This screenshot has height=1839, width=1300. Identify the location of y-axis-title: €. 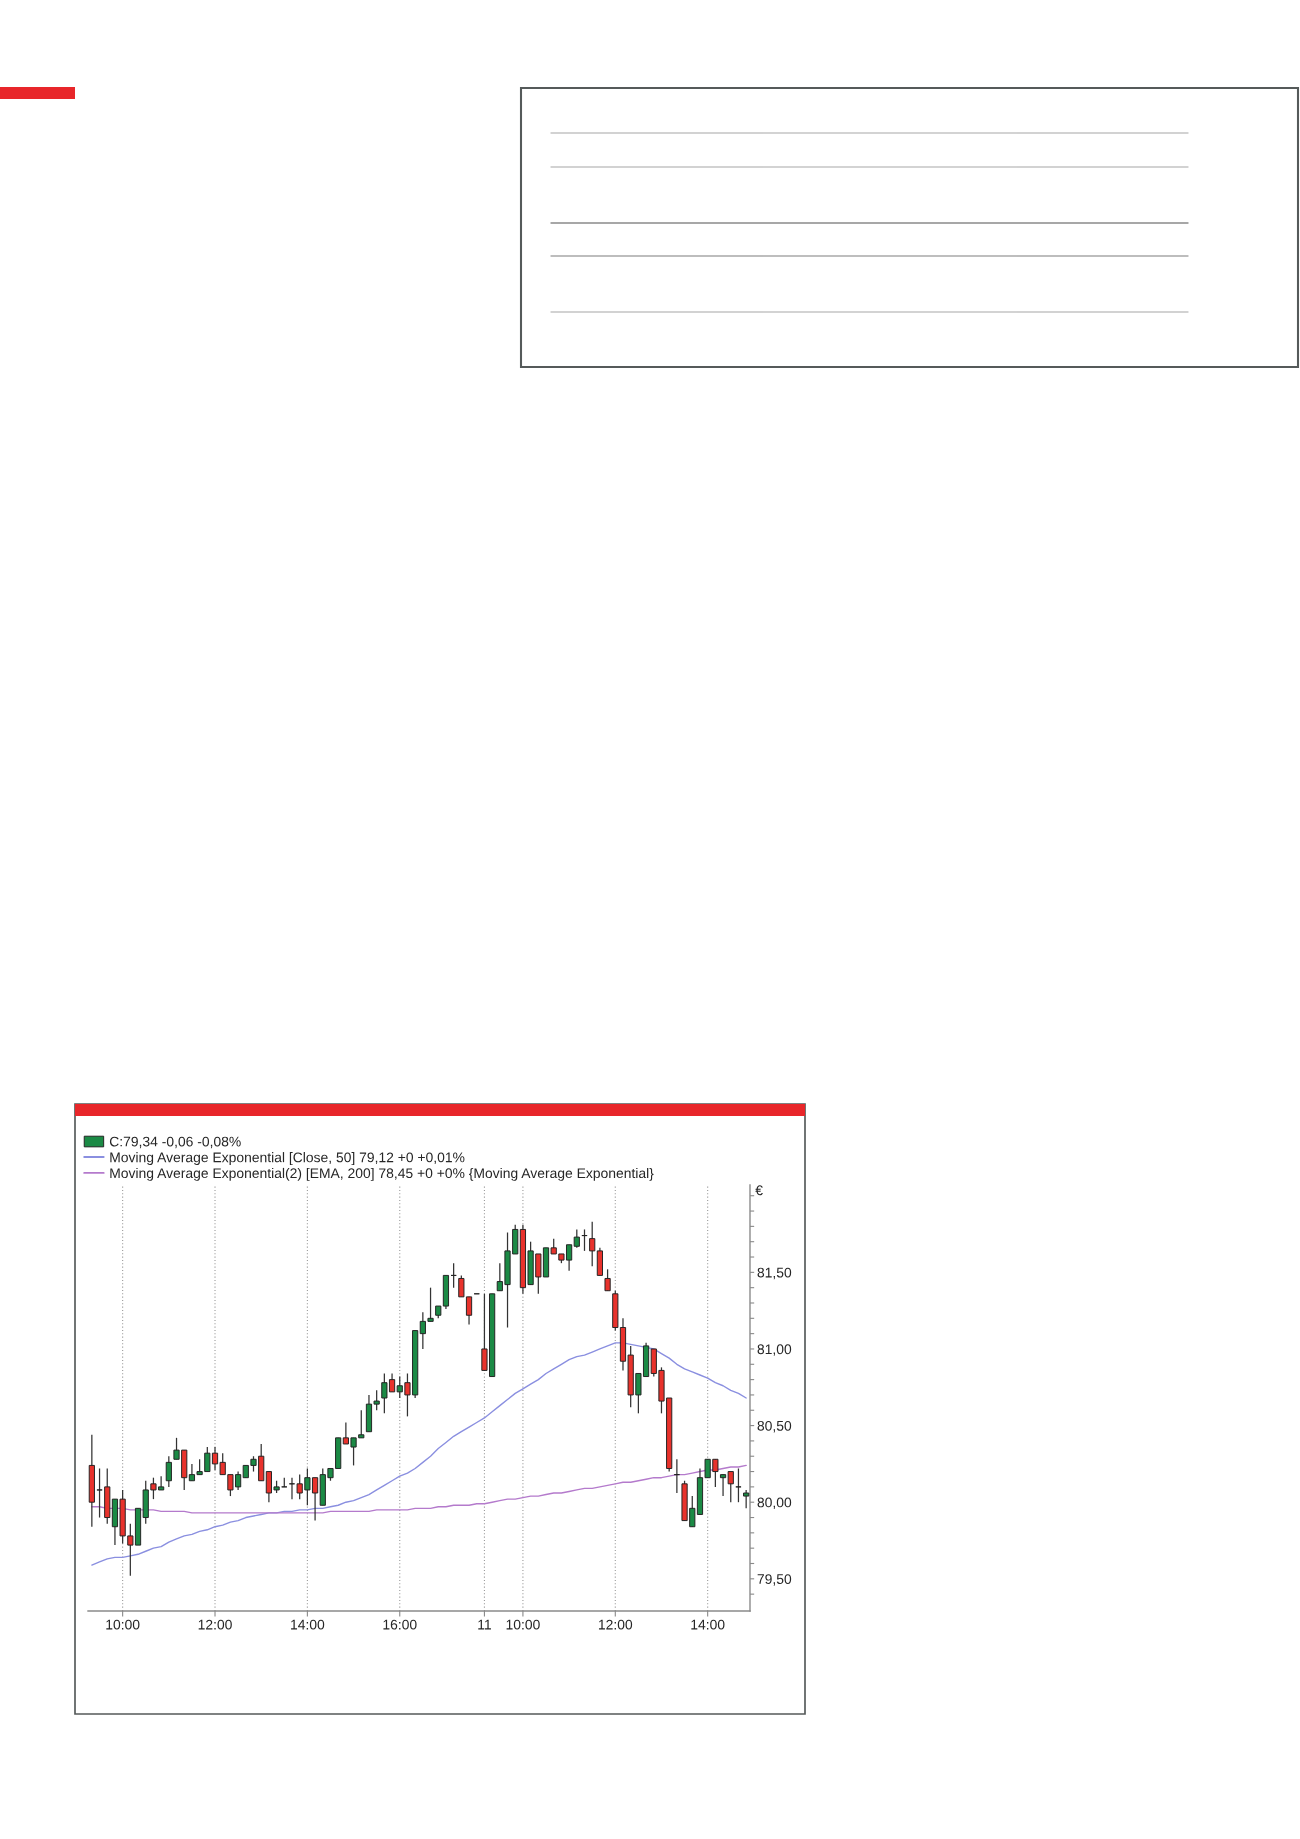
(759, 1190).